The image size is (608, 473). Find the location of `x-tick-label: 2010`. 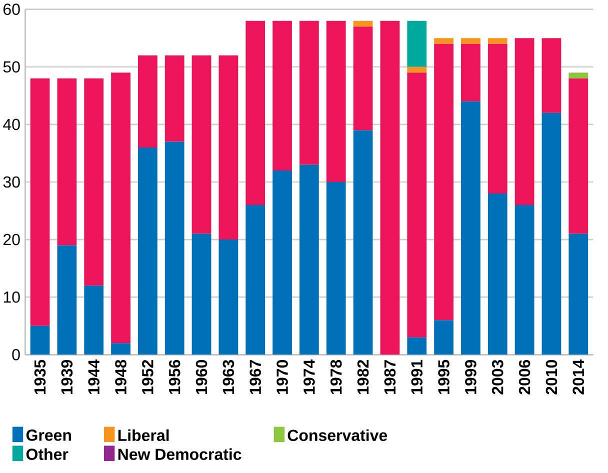

x-tick-label: 2010 is located at coordinates (552, 377).